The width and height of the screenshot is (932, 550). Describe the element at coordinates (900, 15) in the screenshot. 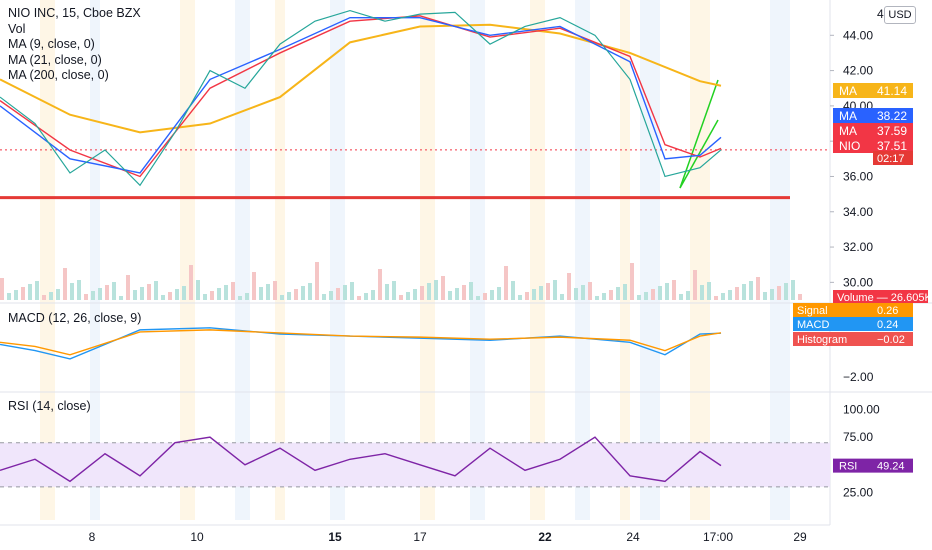

I see `currency-button: USD` at that location.